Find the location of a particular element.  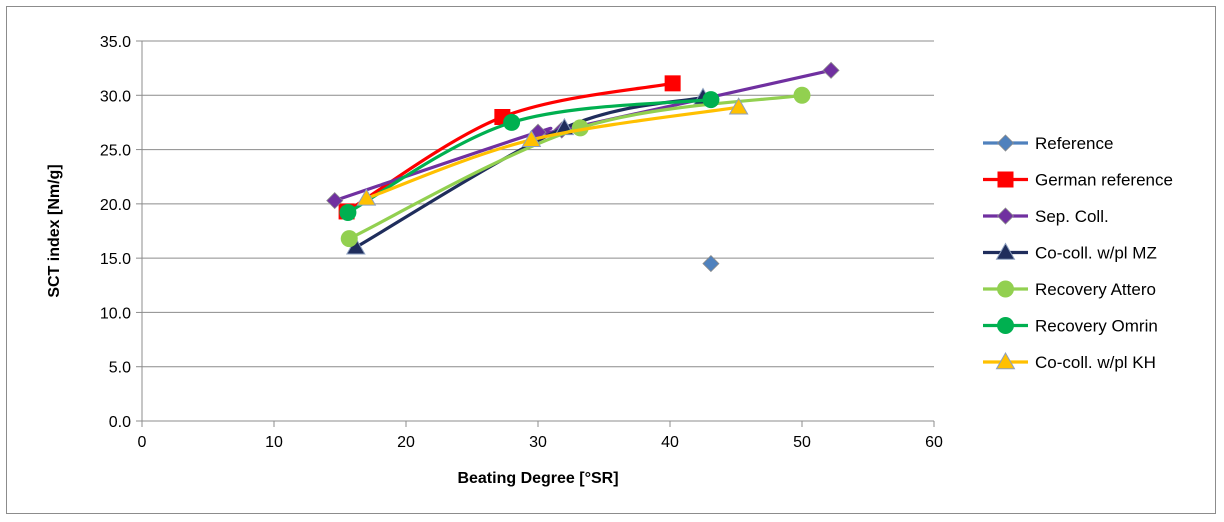

series-recovery-omrin is located at coordinates (529, 156).